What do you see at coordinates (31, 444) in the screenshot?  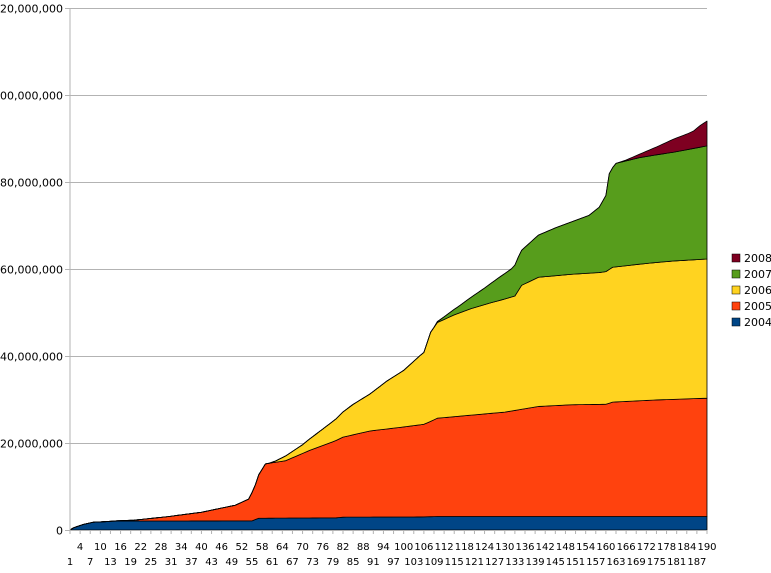 I see `y-tick-label: 20,000,000` at bounding box center [31, 444].